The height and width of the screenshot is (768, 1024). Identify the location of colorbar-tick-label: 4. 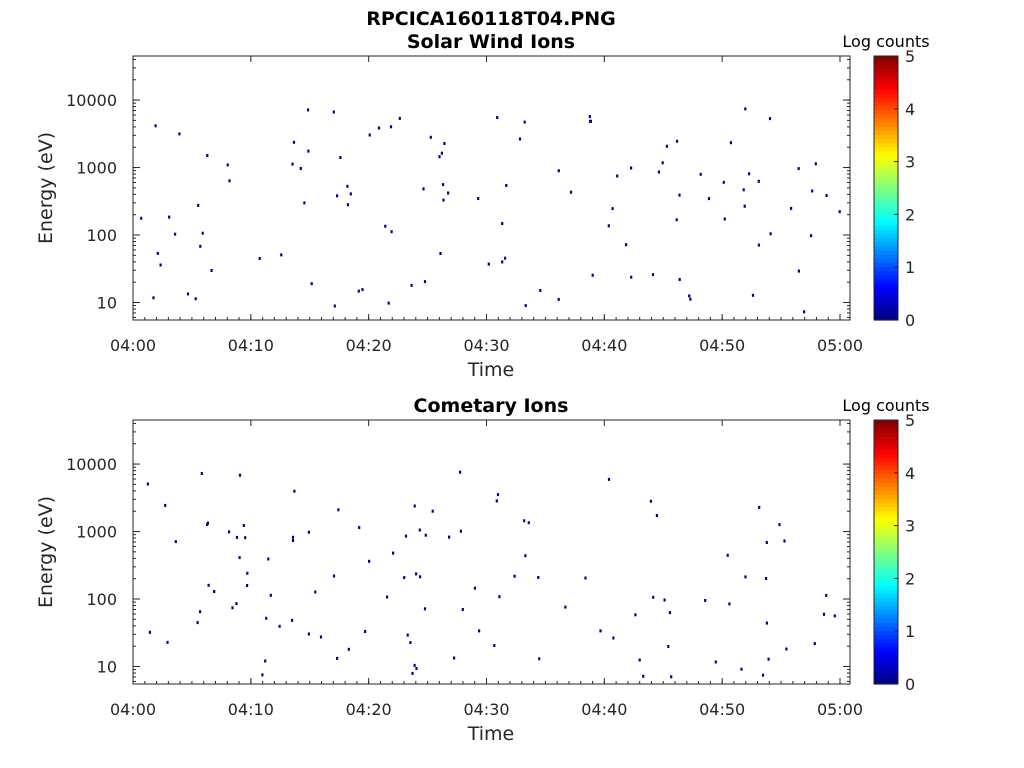
(910, 473).